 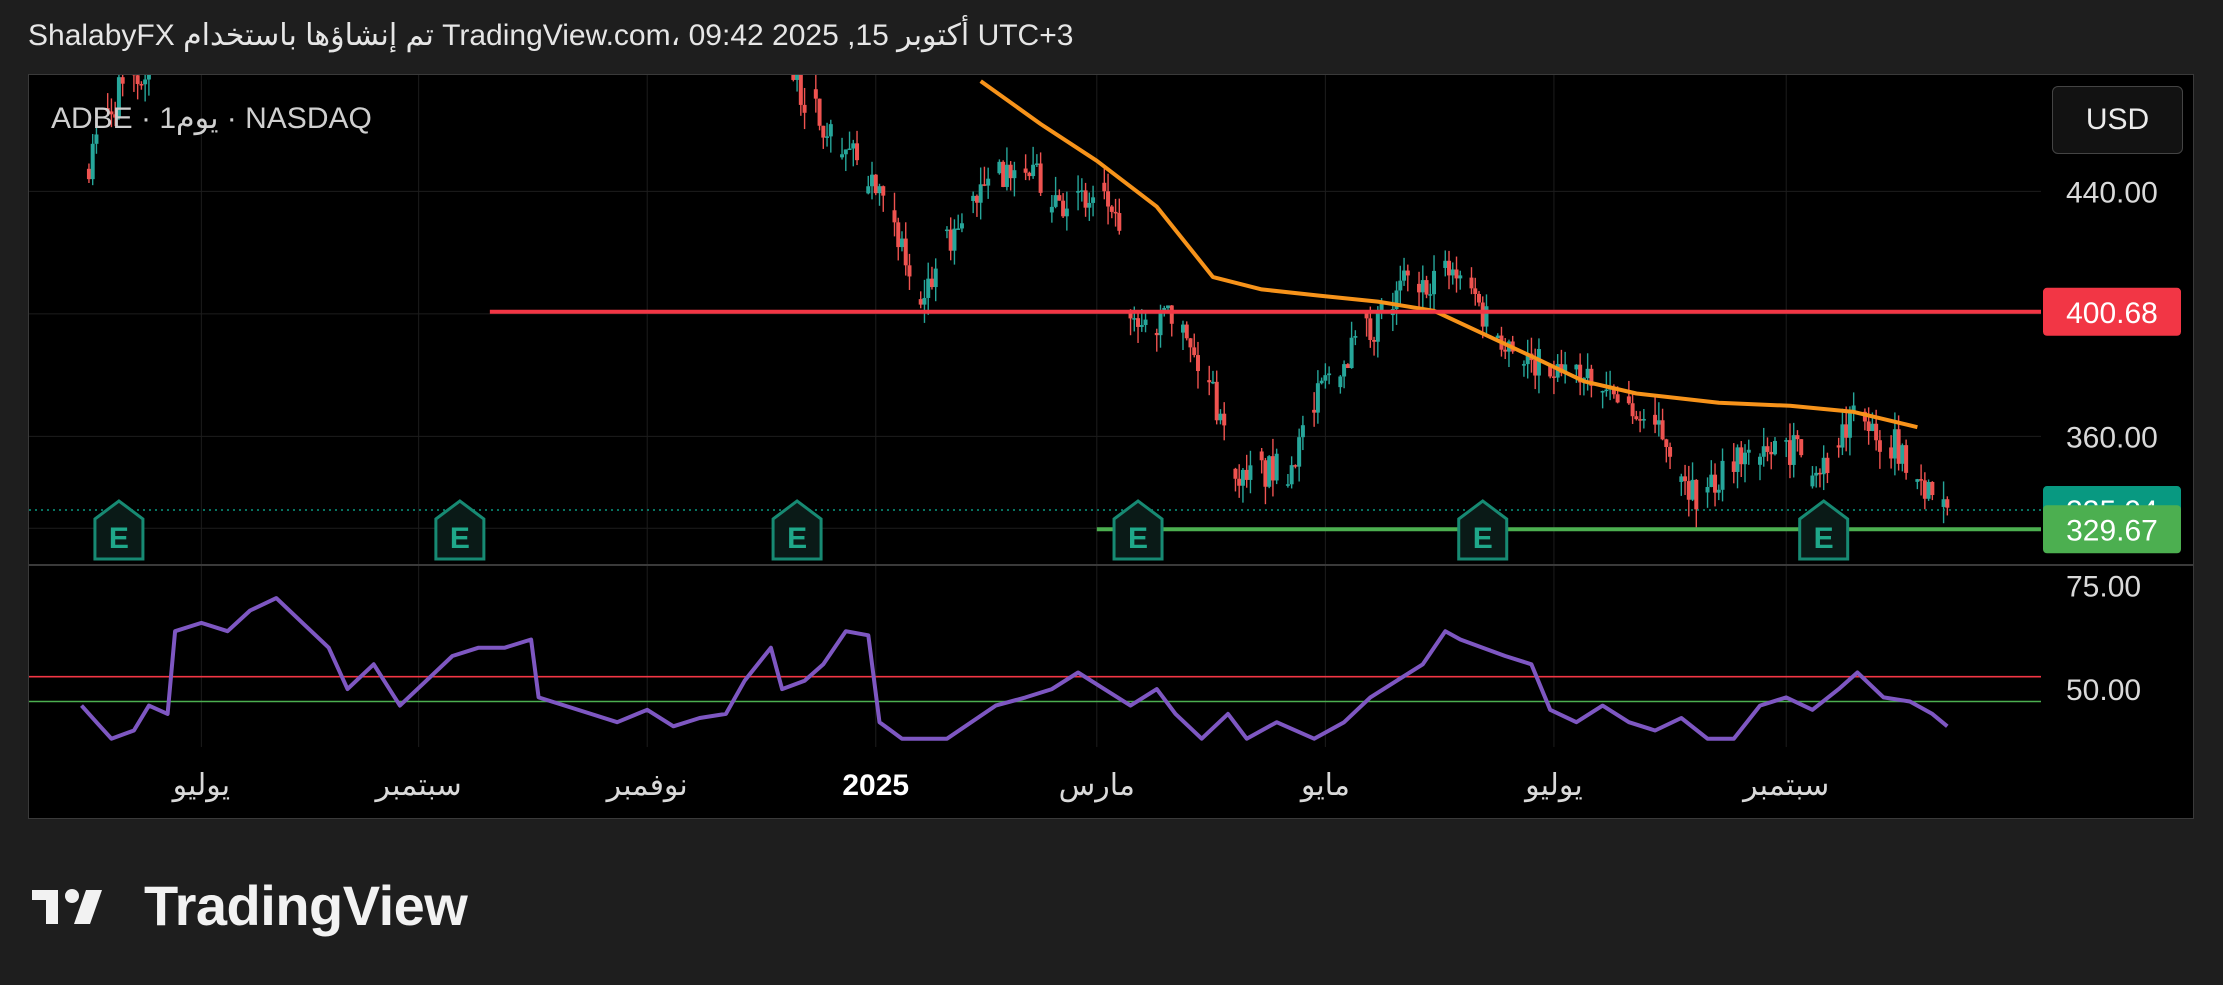 I want to click on price-axis-tick: 440.00, so click(x=2112, y=192).